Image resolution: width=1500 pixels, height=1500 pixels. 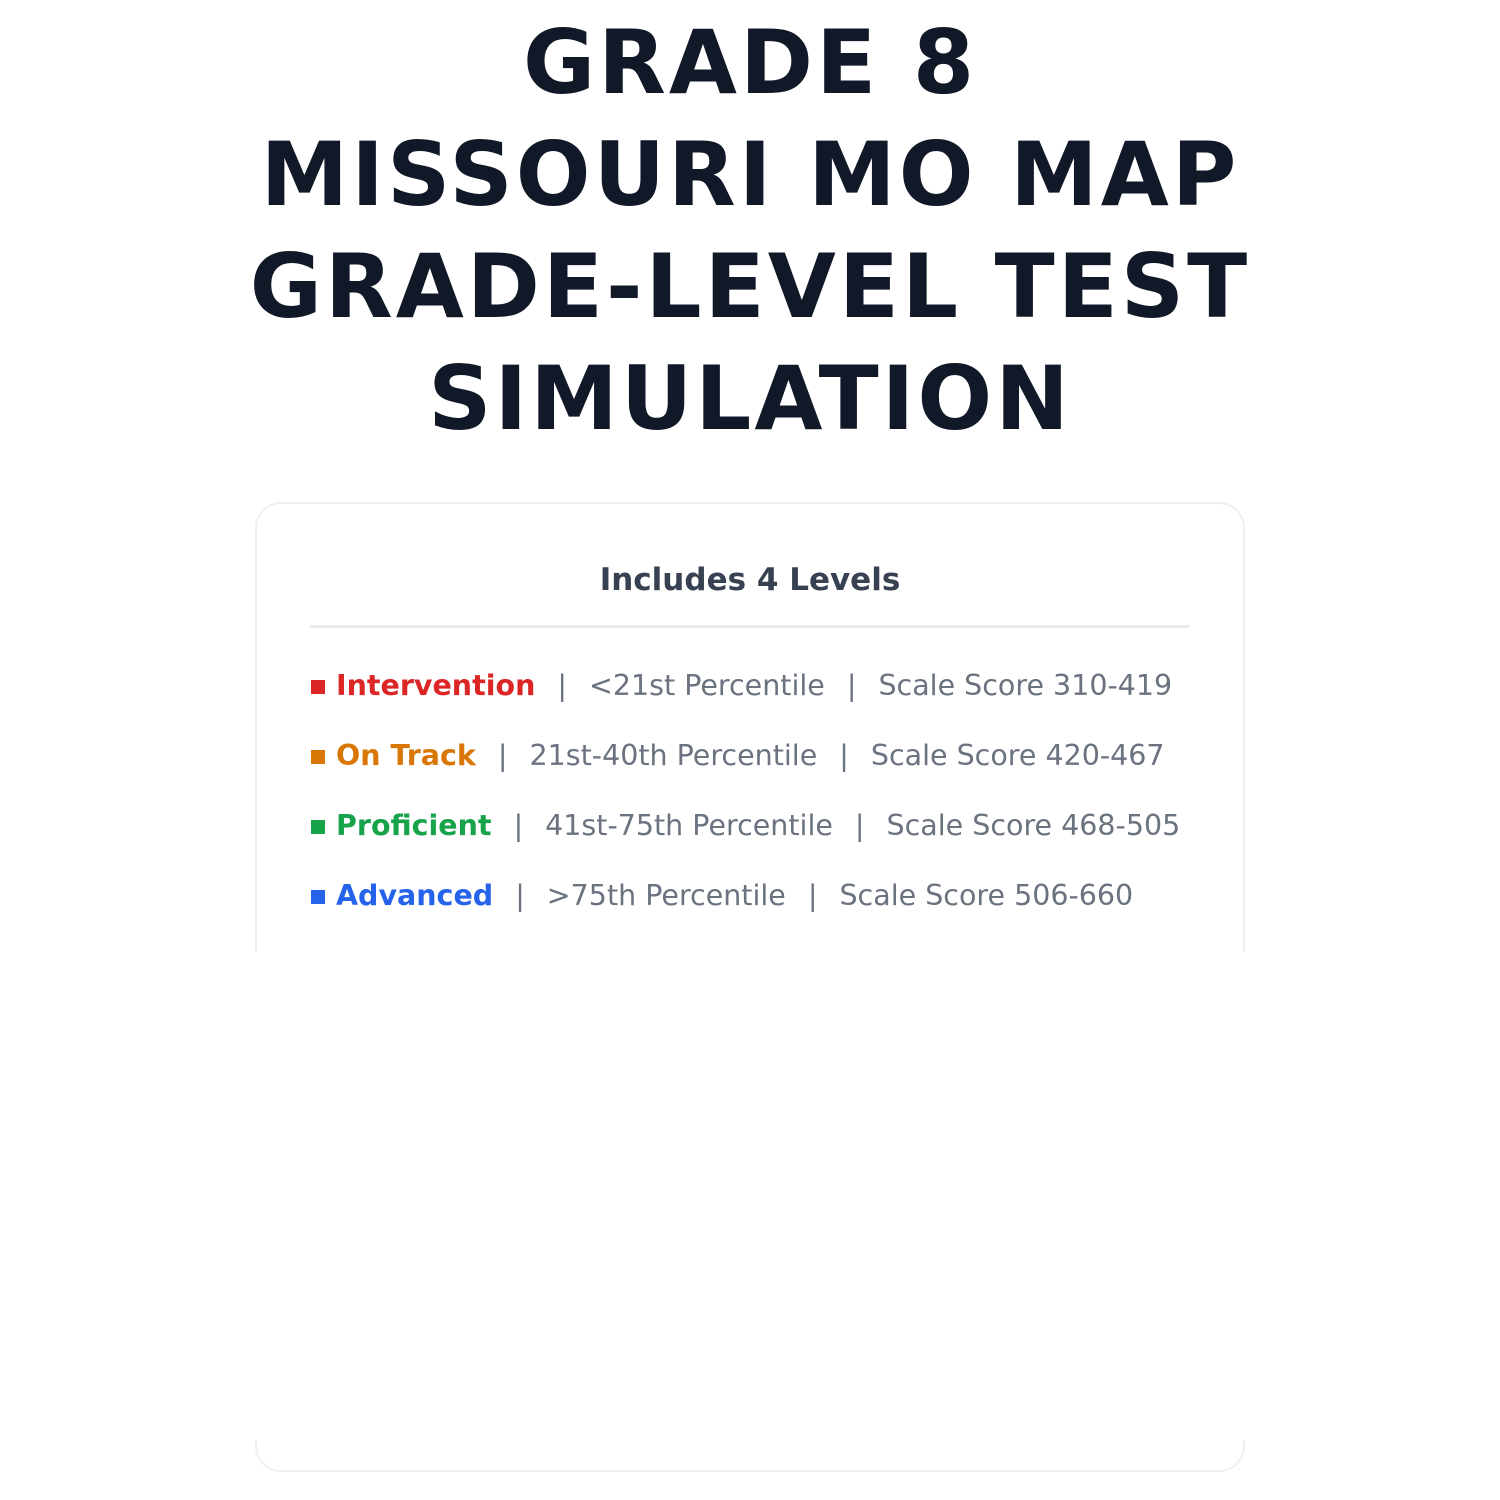 What do you see at coordinates (750, 286) in the screenshot?
I see `title-line: GRADE-LEVEL TEST` at bounding box center [750, 286].